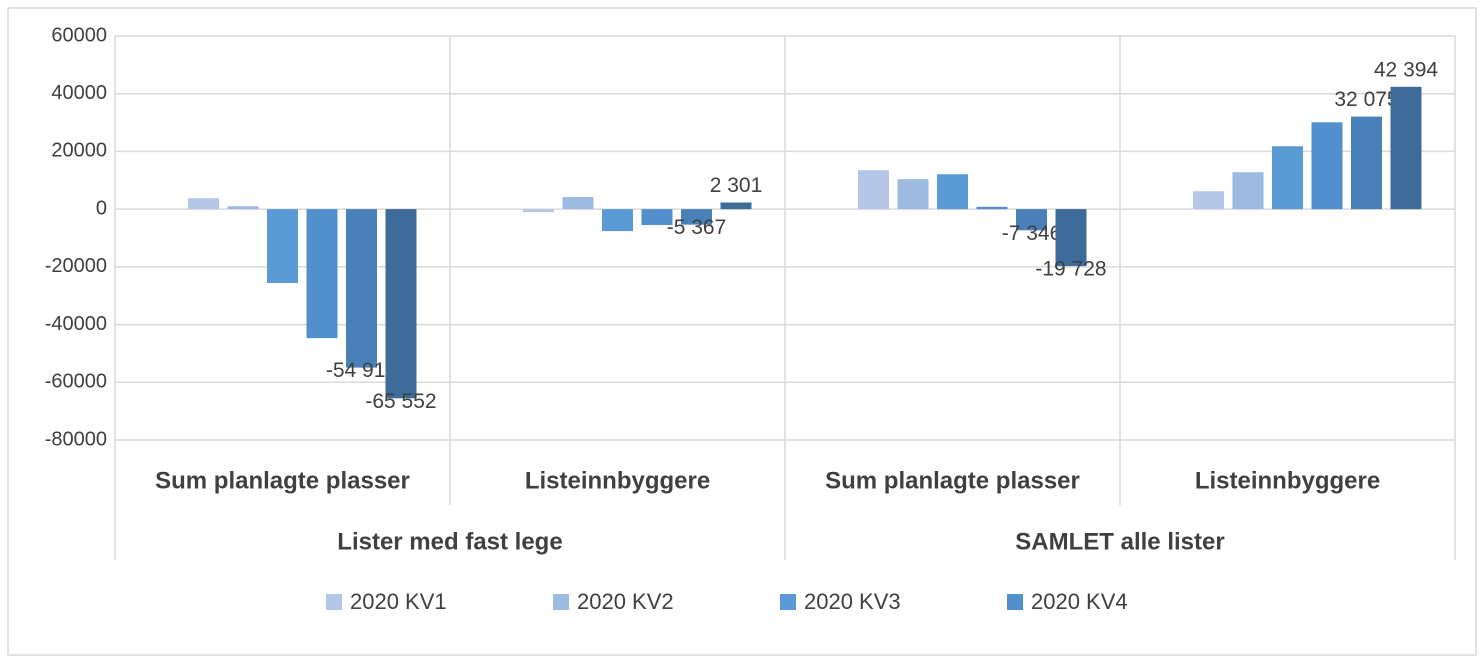 The width and height of the screenshot is (1484, 662). Describe the element at coordinates (852, 601) in the screenshot. I see `legend-label: 2020 KV3` at that location.